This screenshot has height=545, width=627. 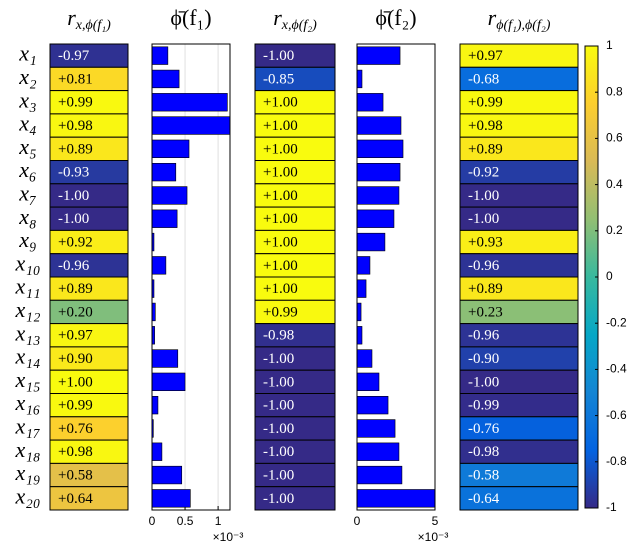 What do you see at coordinates (611, 507) in the screenshot?
I see `colorbar-tick-label: -1` at bounding box center [611, 507].